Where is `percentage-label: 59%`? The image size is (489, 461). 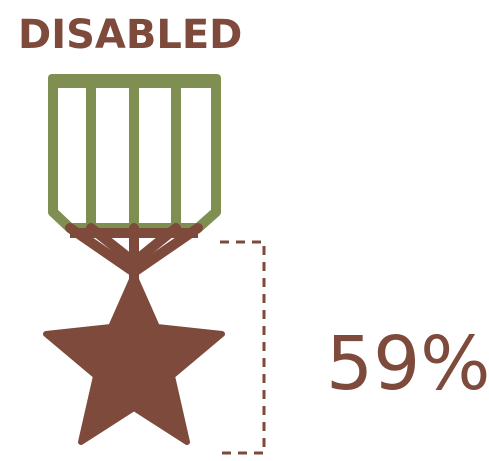
percentage-label: 59% is located at coordinates (407, 364).